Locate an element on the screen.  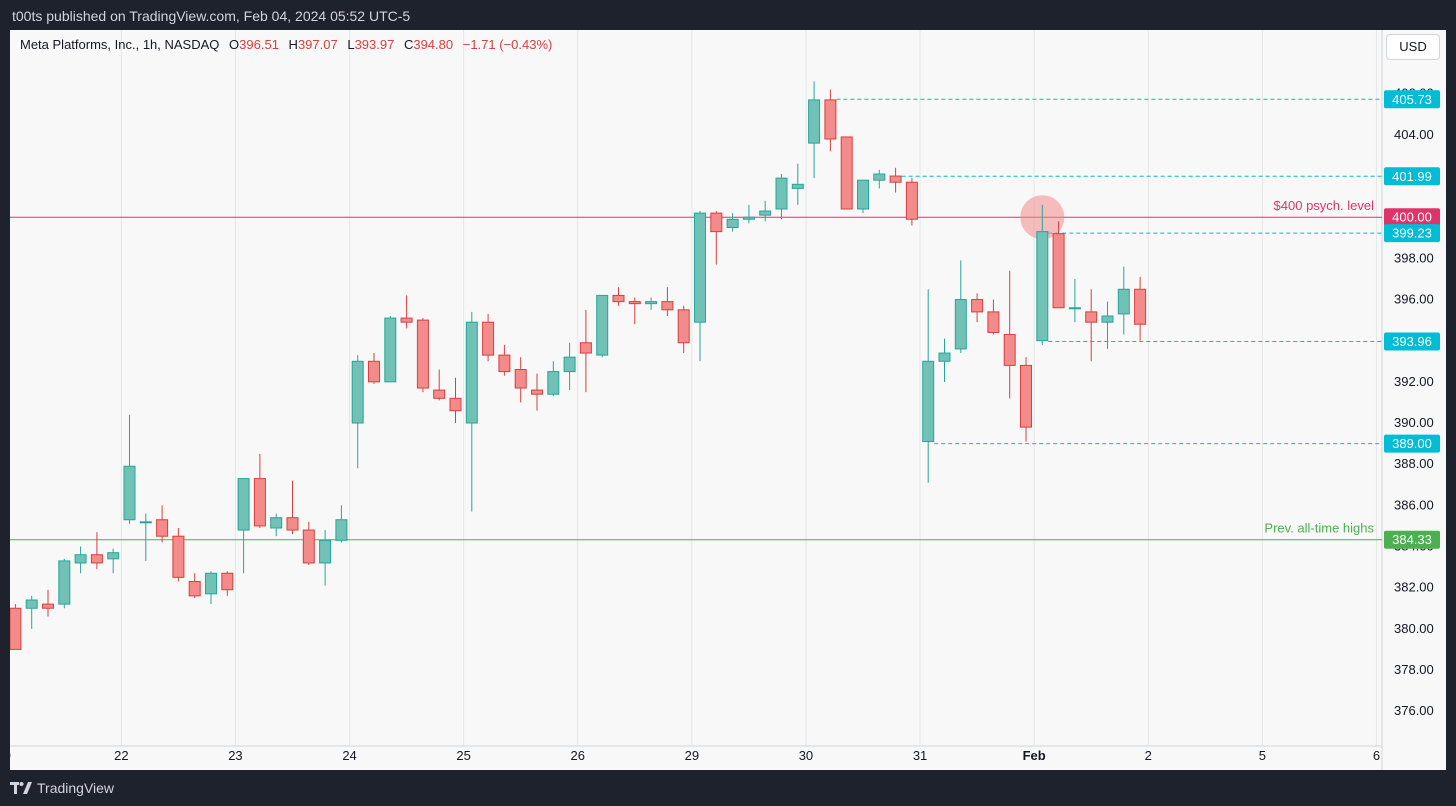
price-tag-label: 393.96 is located at coordinates (1412, 341).